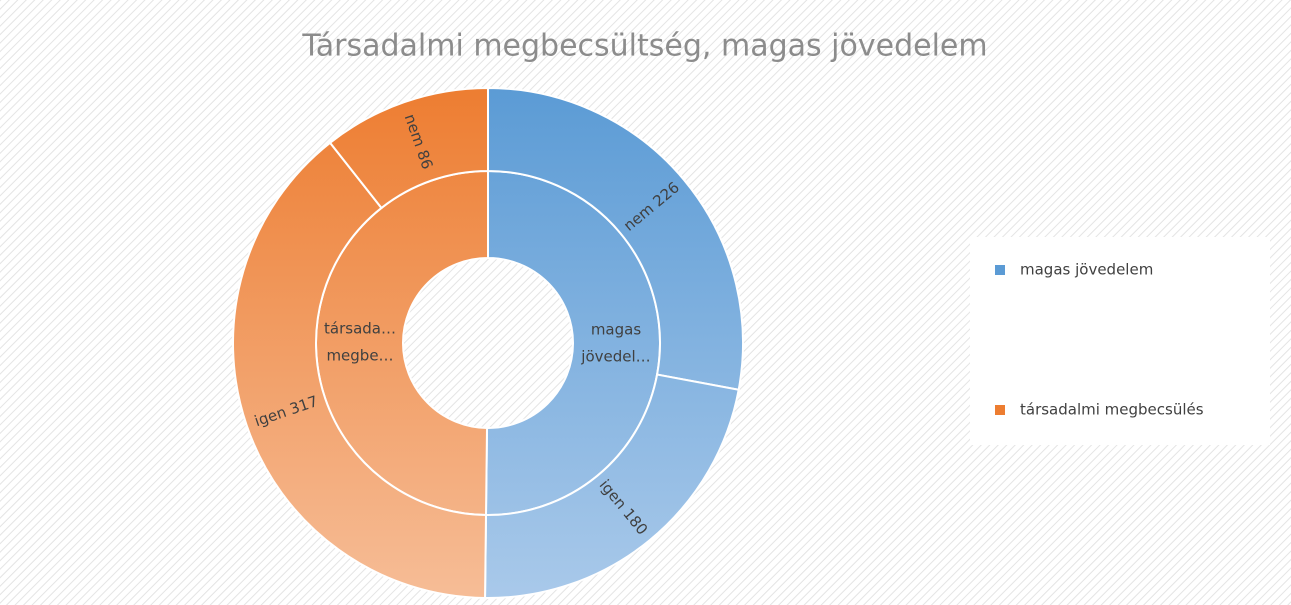  What do you see at coordinates (616, 330) in the screenshot?
I see `inner-label: magas` at bounding box center [616, 330].